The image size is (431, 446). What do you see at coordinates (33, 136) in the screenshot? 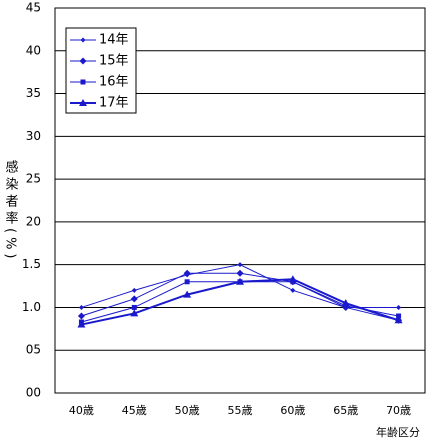
I see `y-tick-label: 30` at bounding box center [33, 136].